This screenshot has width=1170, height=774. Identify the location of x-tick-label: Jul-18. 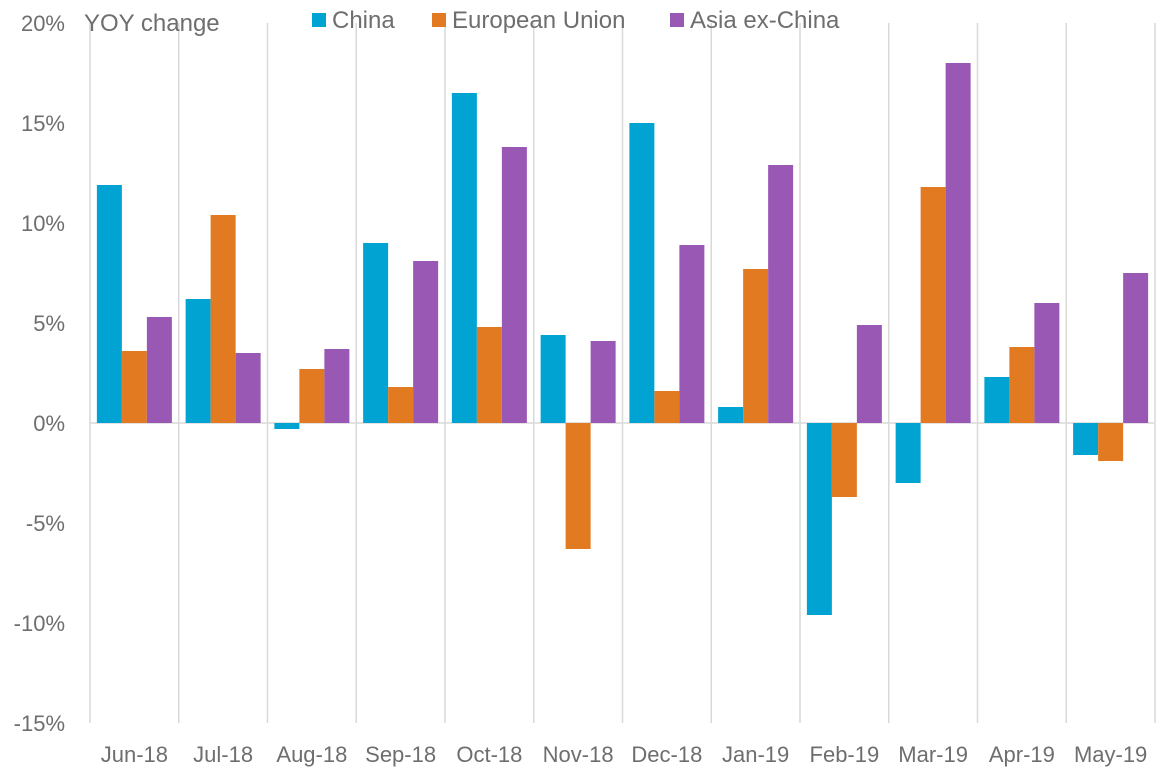
(223, 754).